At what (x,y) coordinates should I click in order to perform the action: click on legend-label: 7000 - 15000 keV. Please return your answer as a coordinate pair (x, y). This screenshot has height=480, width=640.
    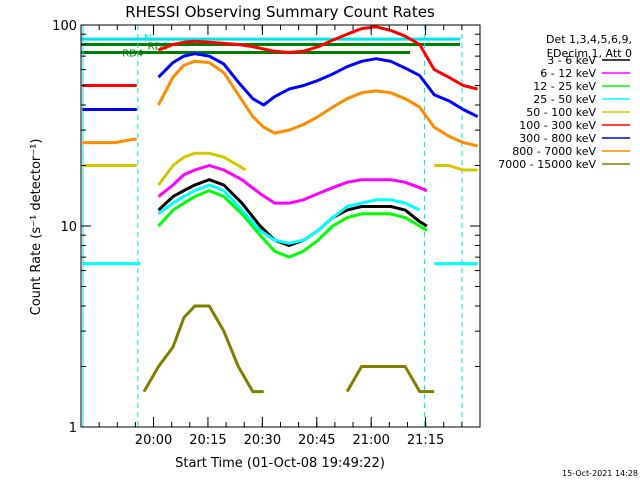
    Looking at the image, I should click on (547, 164).